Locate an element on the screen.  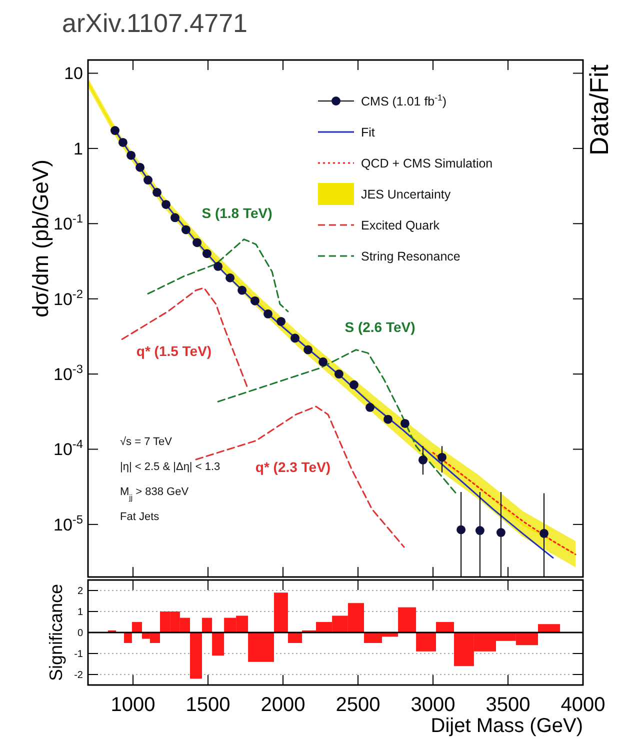
x-tick-label: 4000 is located at coordinates (583, 705).